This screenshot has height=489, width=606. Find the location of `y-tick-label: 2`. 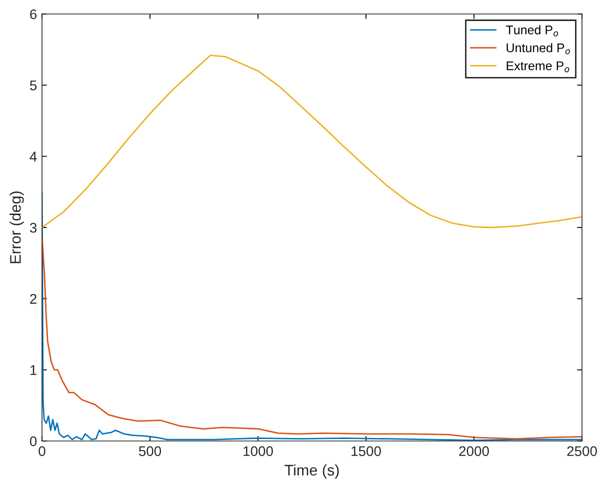

y-tick-label: 2 is located at coordinates (33, 299).